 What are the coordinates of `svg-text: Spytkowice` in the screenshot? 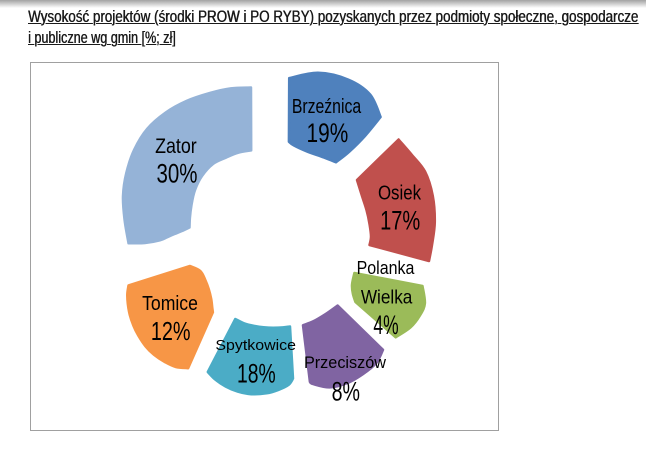 It's located at (255, 345).